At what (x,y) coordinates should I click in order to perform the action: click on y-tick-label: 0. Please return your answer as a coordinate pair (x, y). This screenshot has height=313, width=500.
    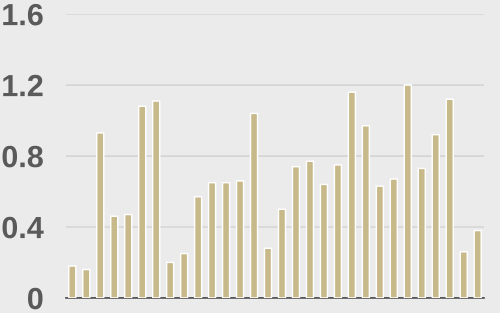
    Looking at the image, I should click on (35, 299).